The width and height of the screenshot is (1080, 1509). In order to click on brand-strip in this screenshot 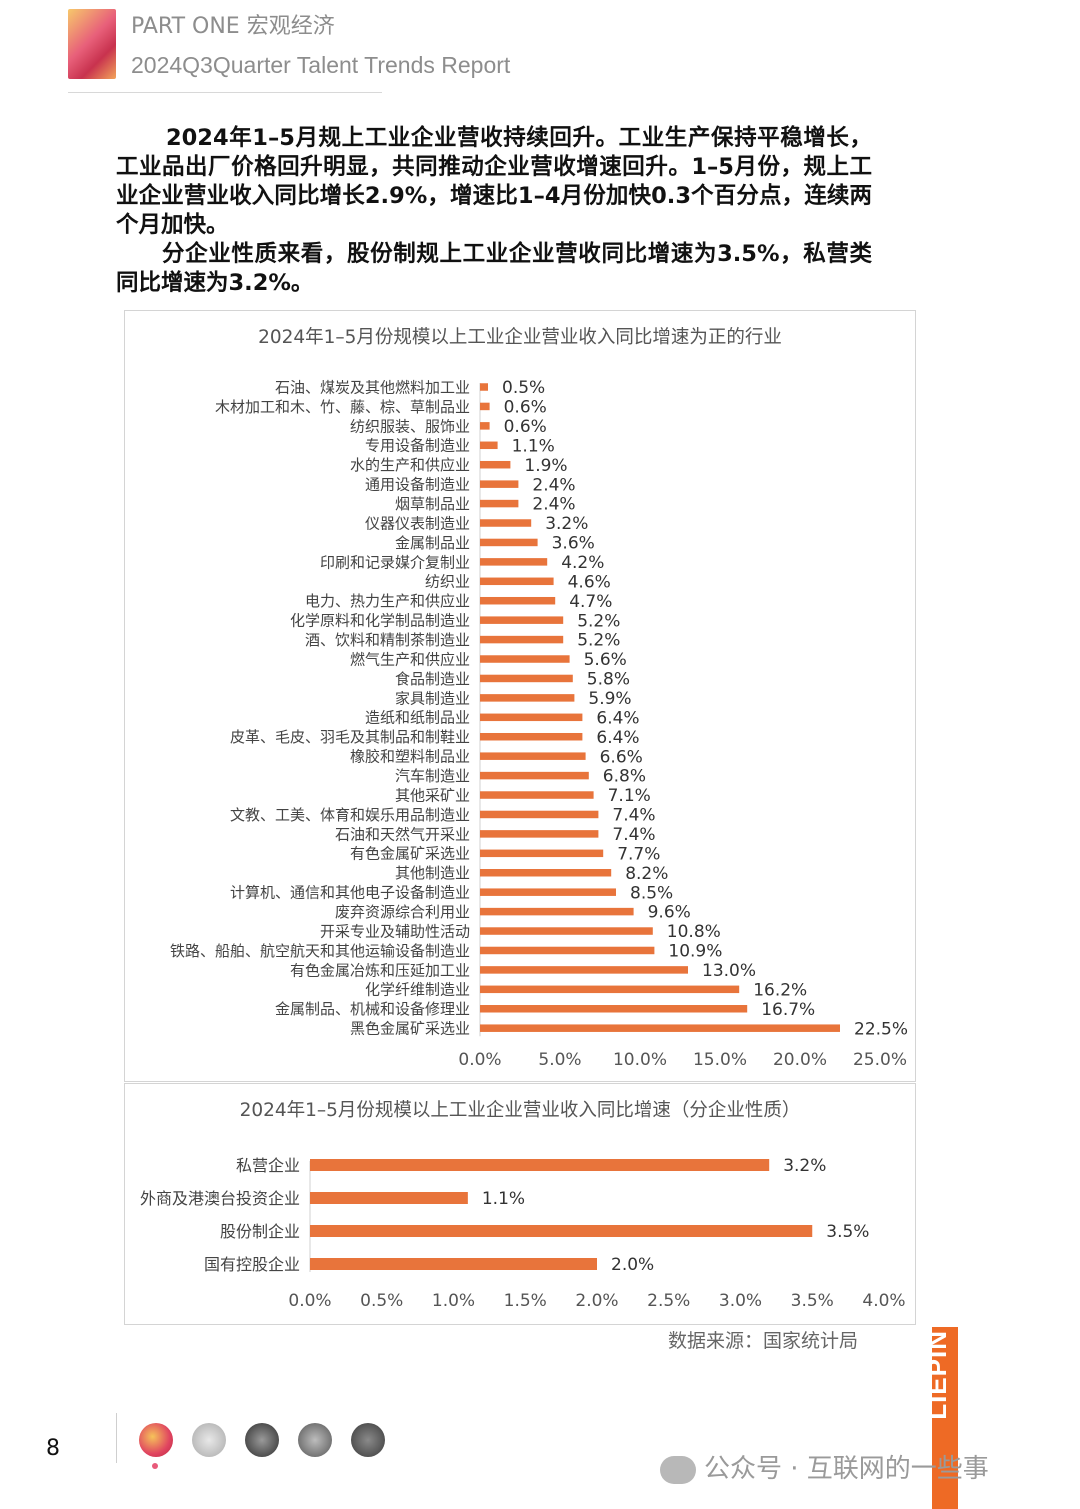, I will do `click(945, 1418)`.